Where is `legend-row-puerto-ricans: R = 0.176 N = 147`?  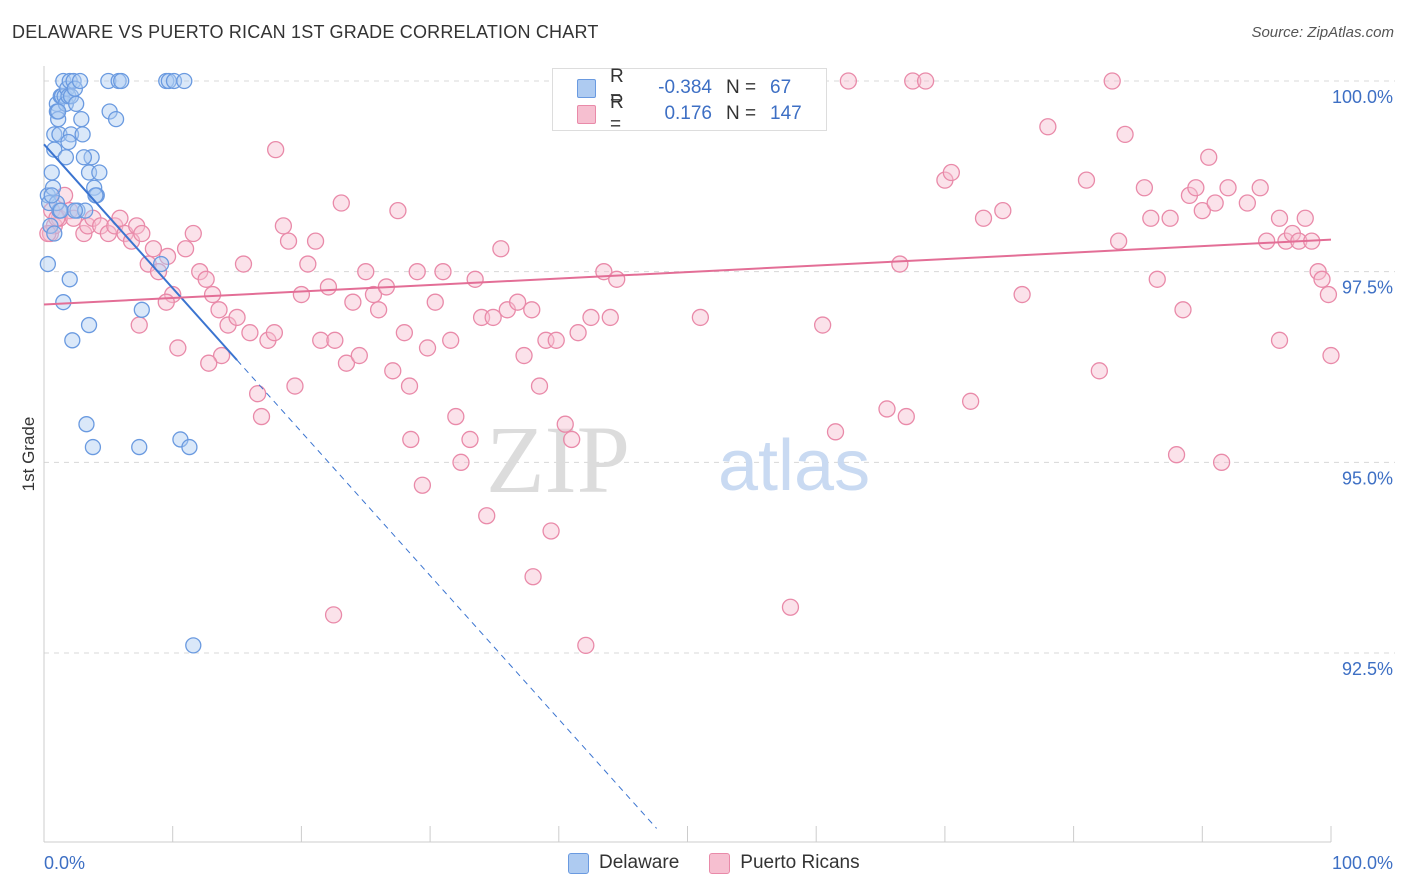
legend-row-puerto-ricans: R = 0.176 N = 147 is located at coordinates (689, 113).